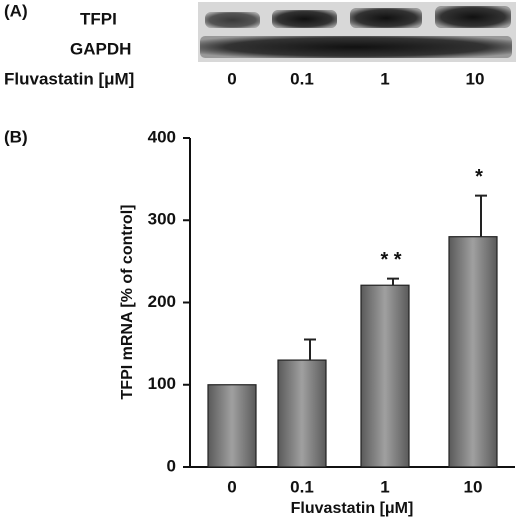  Describe the element at coordinates (98, 18) in the screenshot. I see `blot-row-label: TFPI` at that location.